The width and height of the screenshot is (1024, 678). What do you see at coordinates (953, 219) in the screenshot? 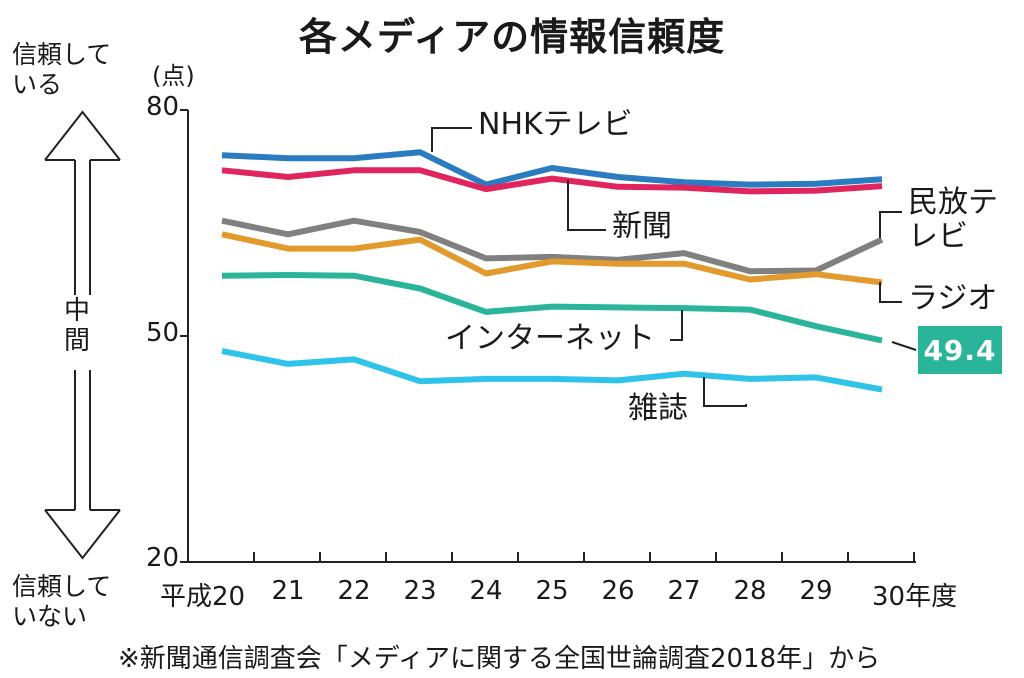
I see `series-label: 民放テレビ` at bounding box center [953, 219].